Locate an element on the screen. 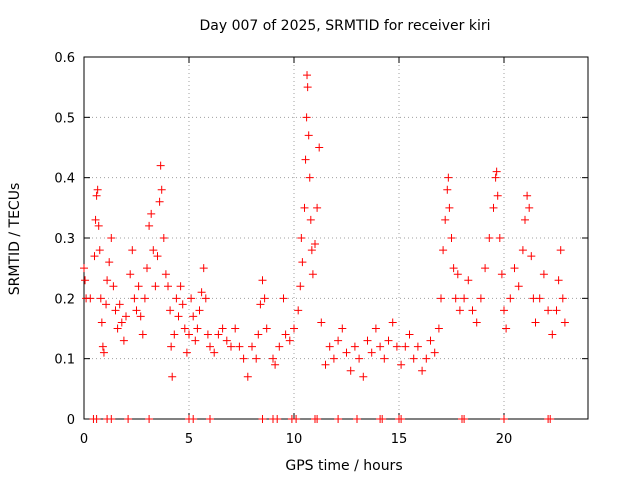  y-tick-label: 0 is located at coordinates (71, 420).